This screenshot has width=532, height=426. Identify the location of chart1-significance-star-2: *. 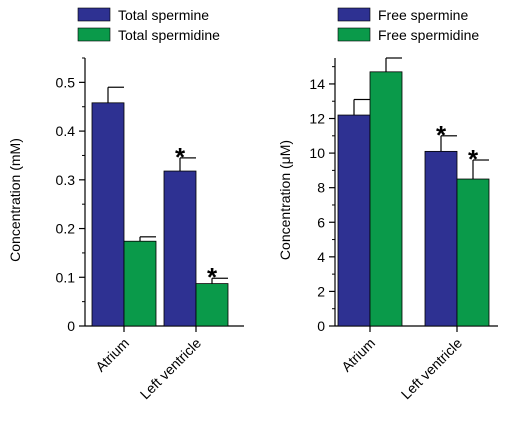
(212, 277).